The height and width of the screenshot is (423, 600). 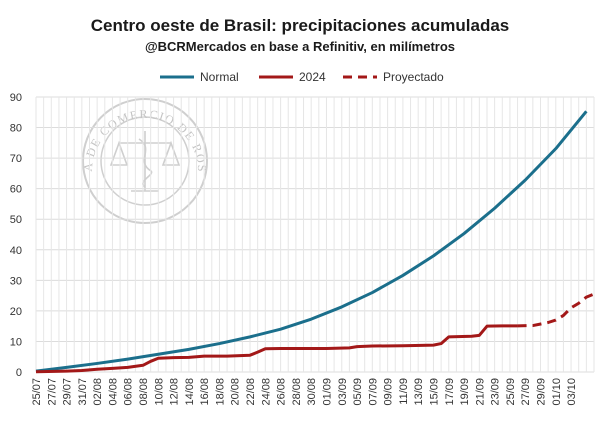 What do you see at coordinates (358, 392) in the screenshot?
I see `x-tick-label: 05/09` at bounding box center [358, 392].